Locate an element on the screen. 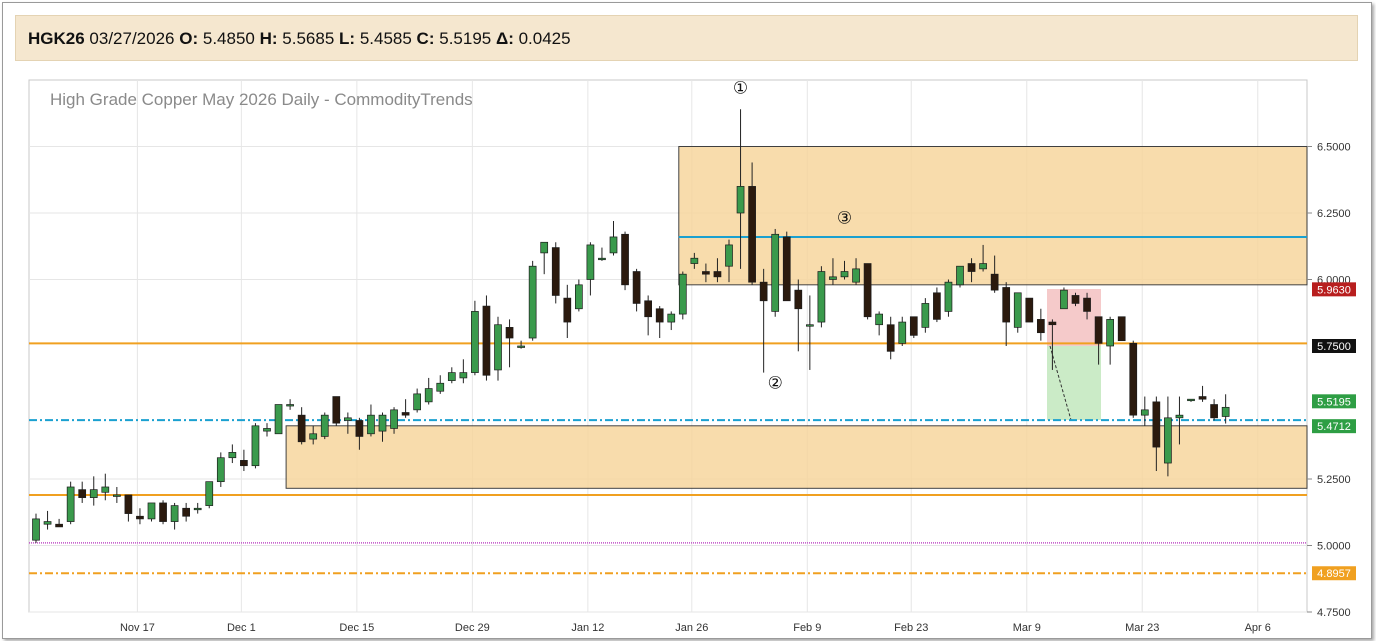  pattern-marker: ③ is located at coordinates (844, 219).